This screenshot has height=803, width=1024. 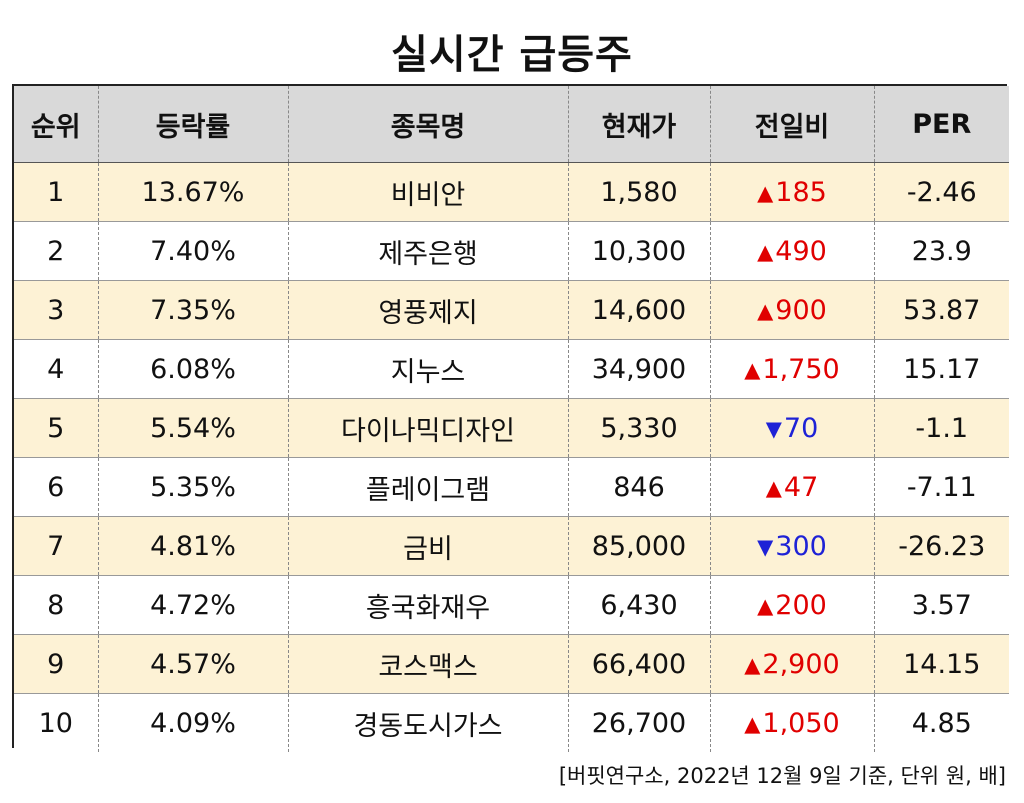 What do you see at coordinates (791, 124) in the screenshot?
I see `header-change: 전일비` at bounding box center [791, 124].